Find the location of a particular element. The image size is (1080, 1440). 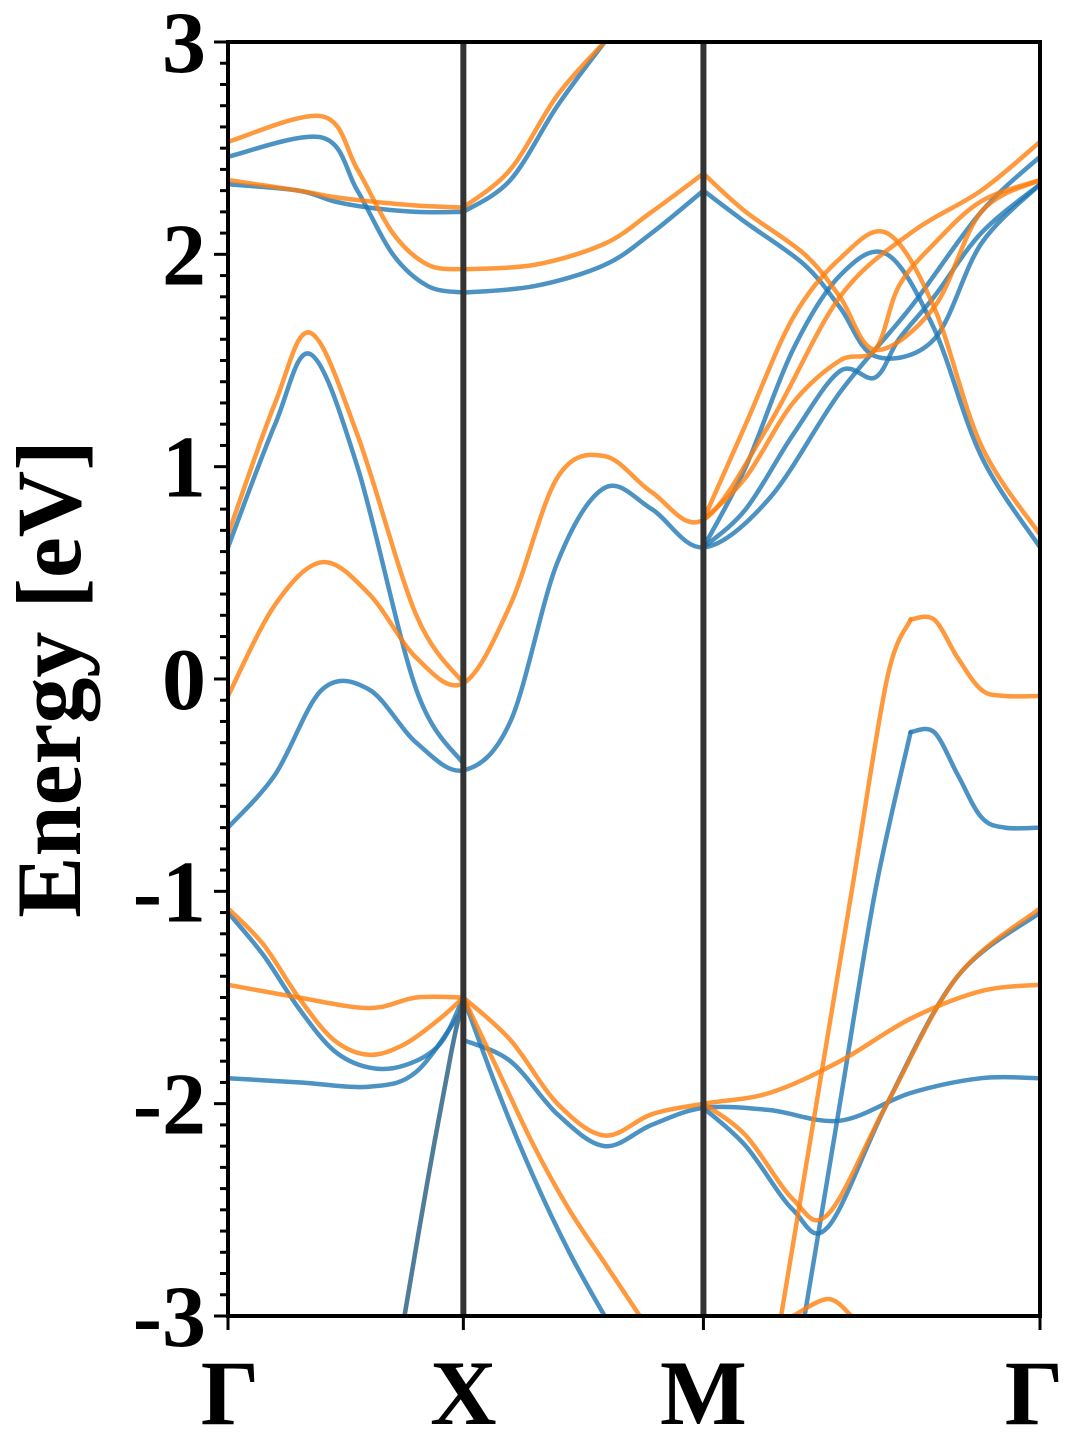

x-tick-label: M is located at coordinates (703, 1391).